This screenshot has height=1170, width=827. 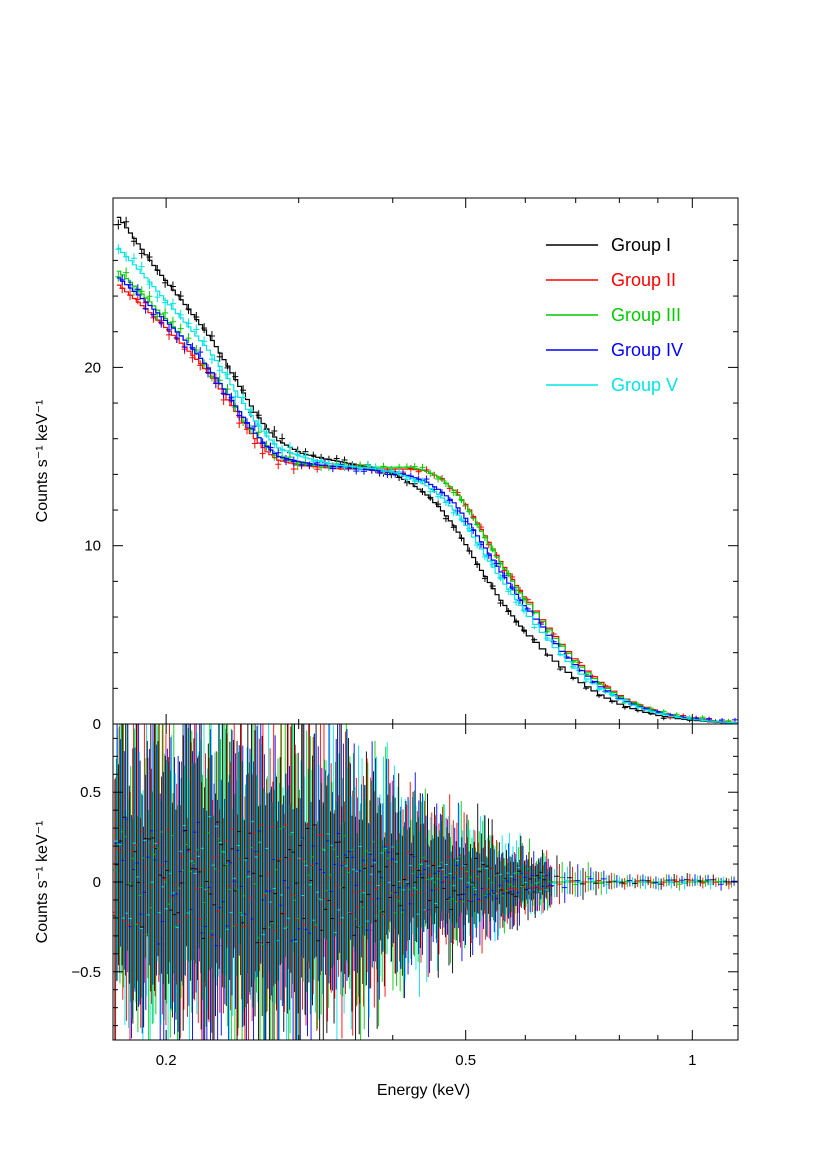 I want to click on legend-label-1: Group I, so click(x=641, y=245).